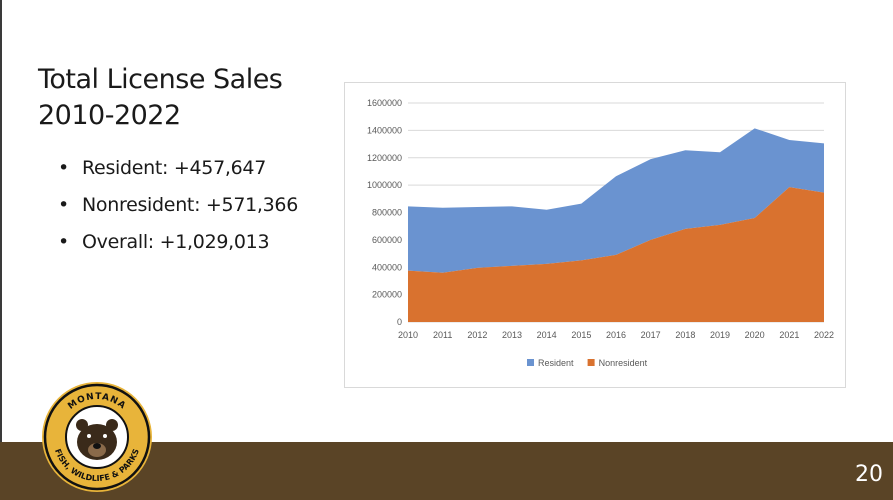 The height and width of the screenshot is (500, 893). I want to click on bullet-resident: Resident: +457,647, so click(178, 168).